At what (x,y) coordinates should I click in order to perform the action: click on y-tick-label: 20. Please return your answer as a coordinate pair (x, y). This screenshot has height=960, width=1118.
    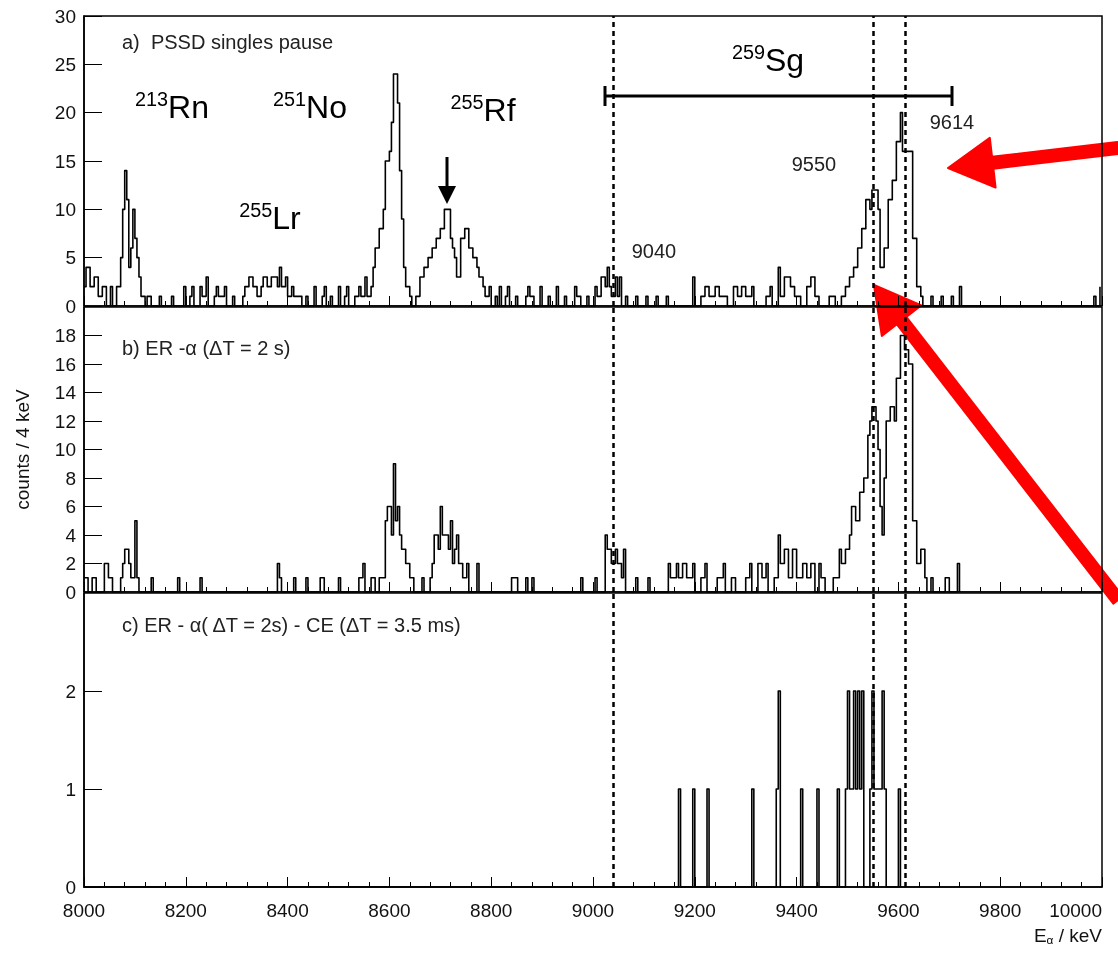
    Looking at the image, I should click on (65, 113).